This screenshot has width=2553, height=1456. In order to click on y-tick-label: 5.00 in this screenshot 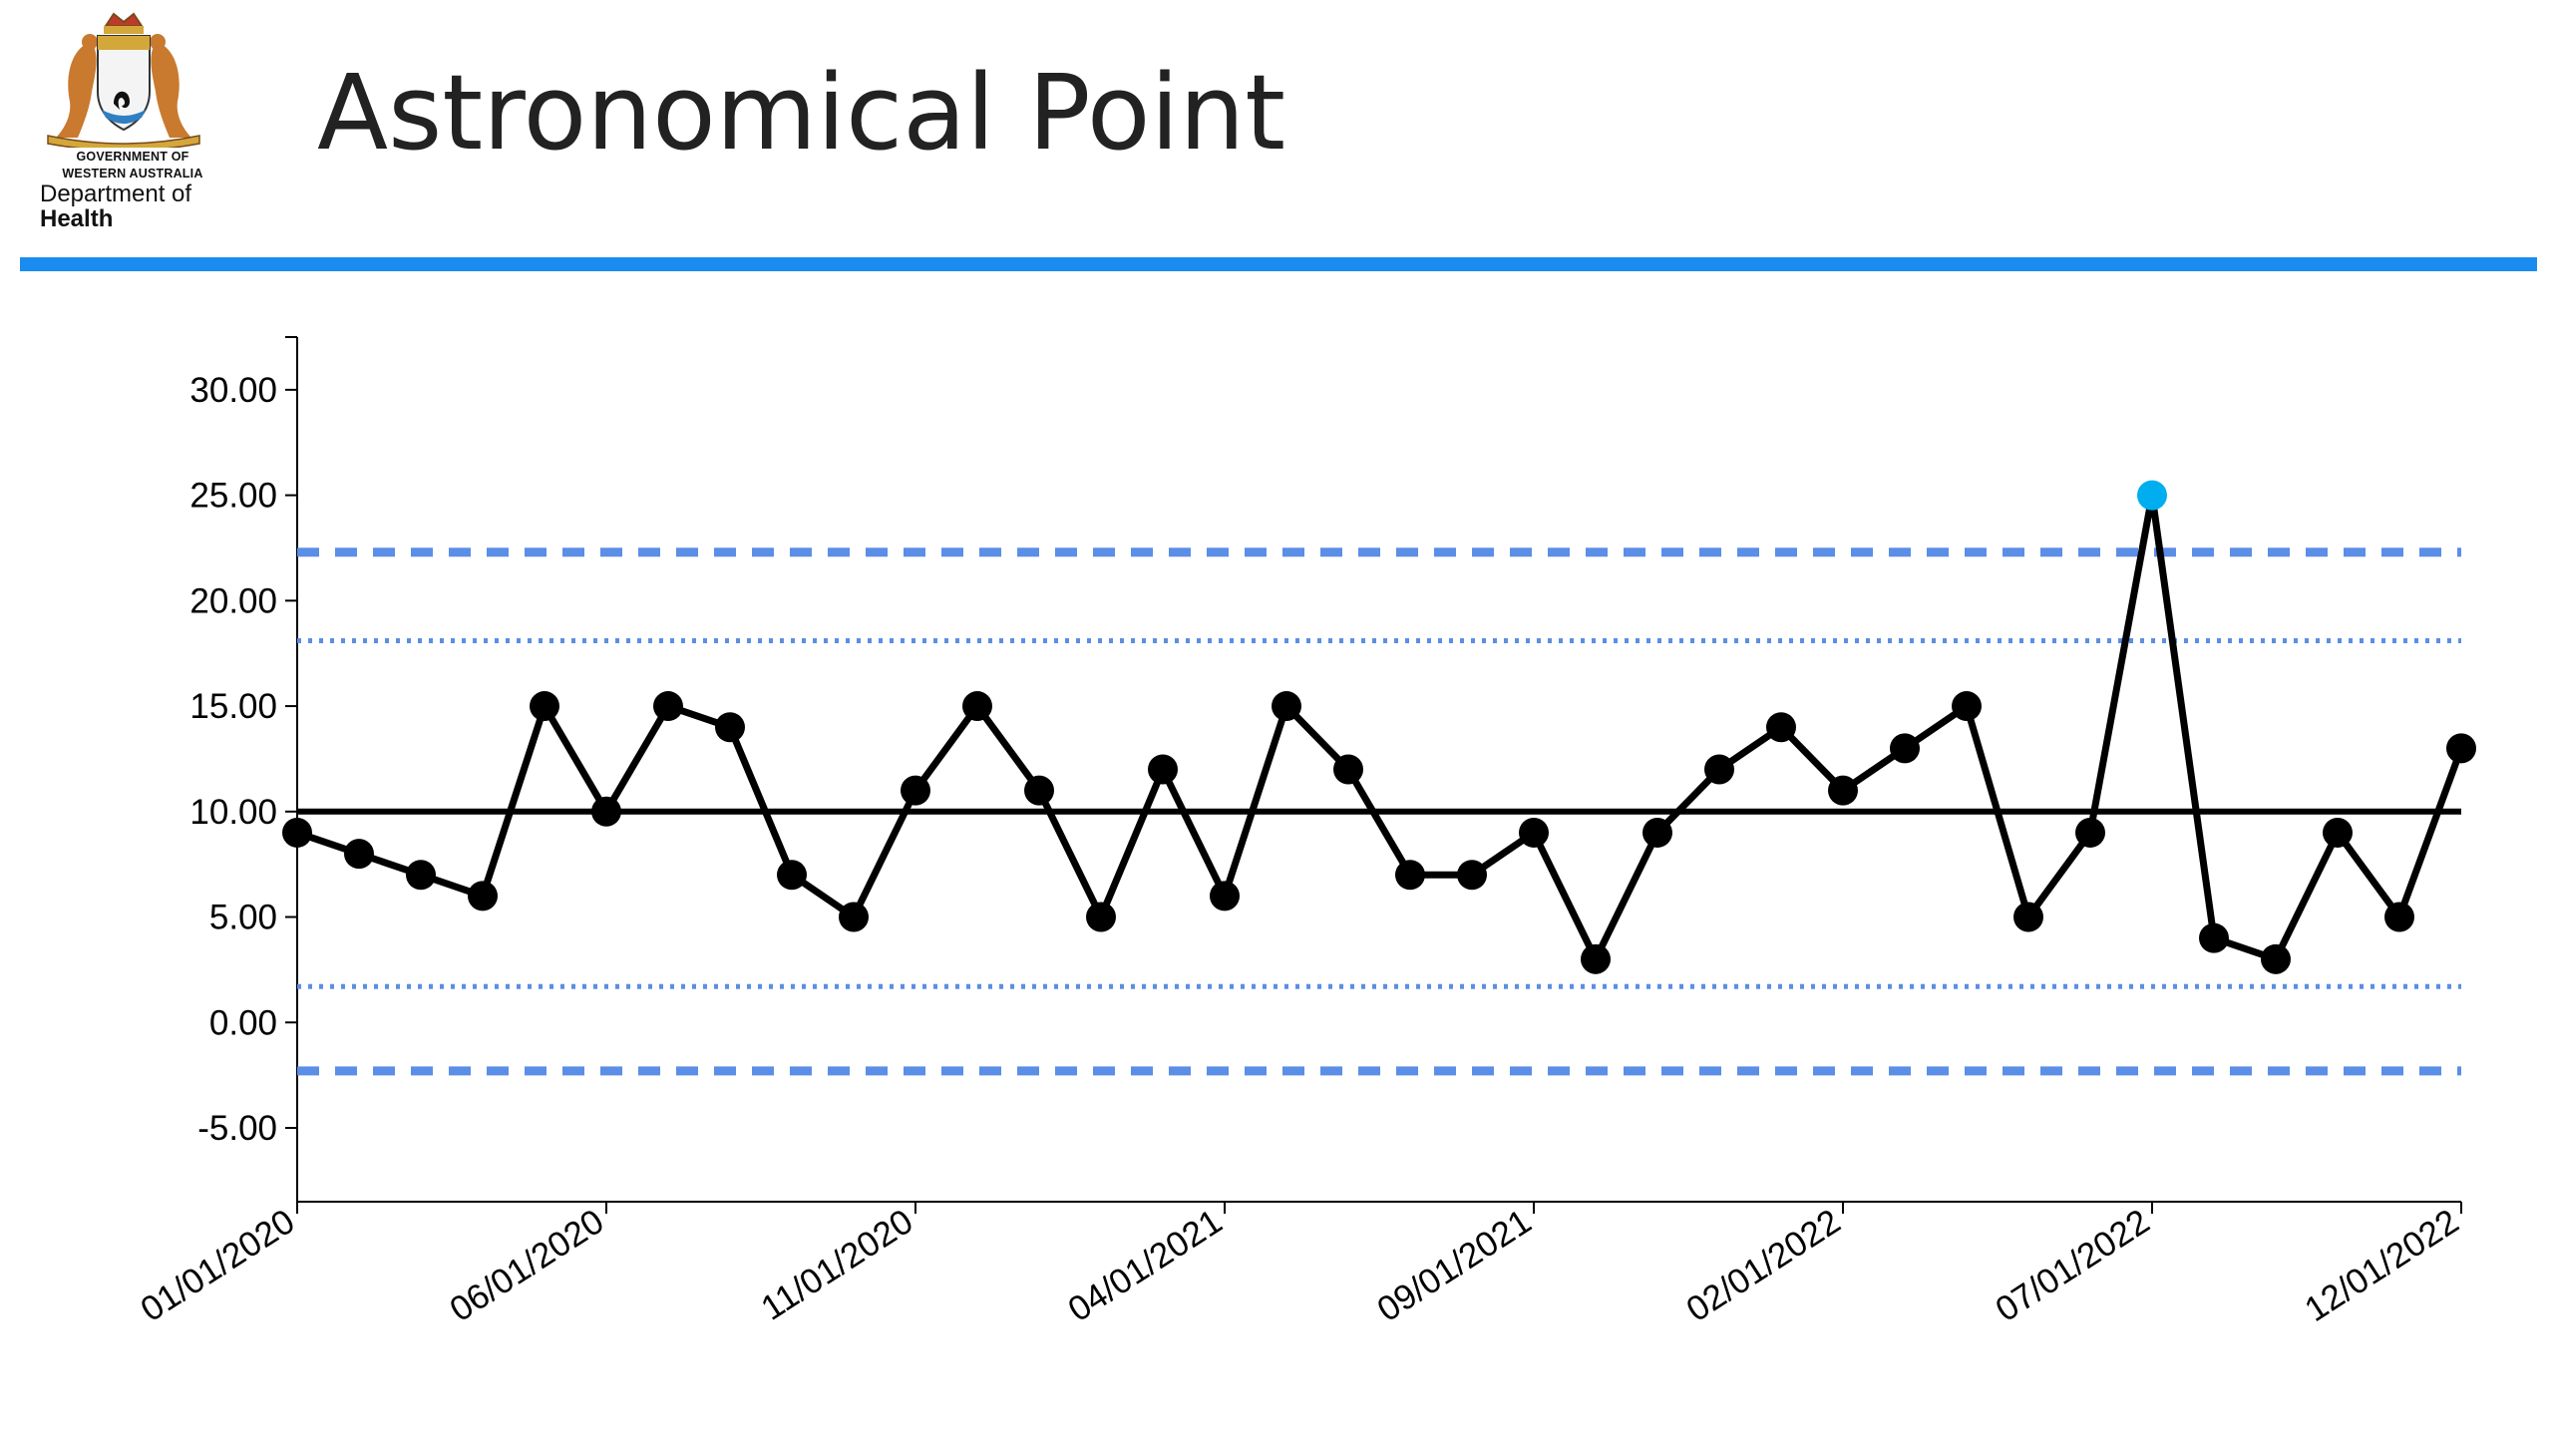, I will do `click(243, 918)`.